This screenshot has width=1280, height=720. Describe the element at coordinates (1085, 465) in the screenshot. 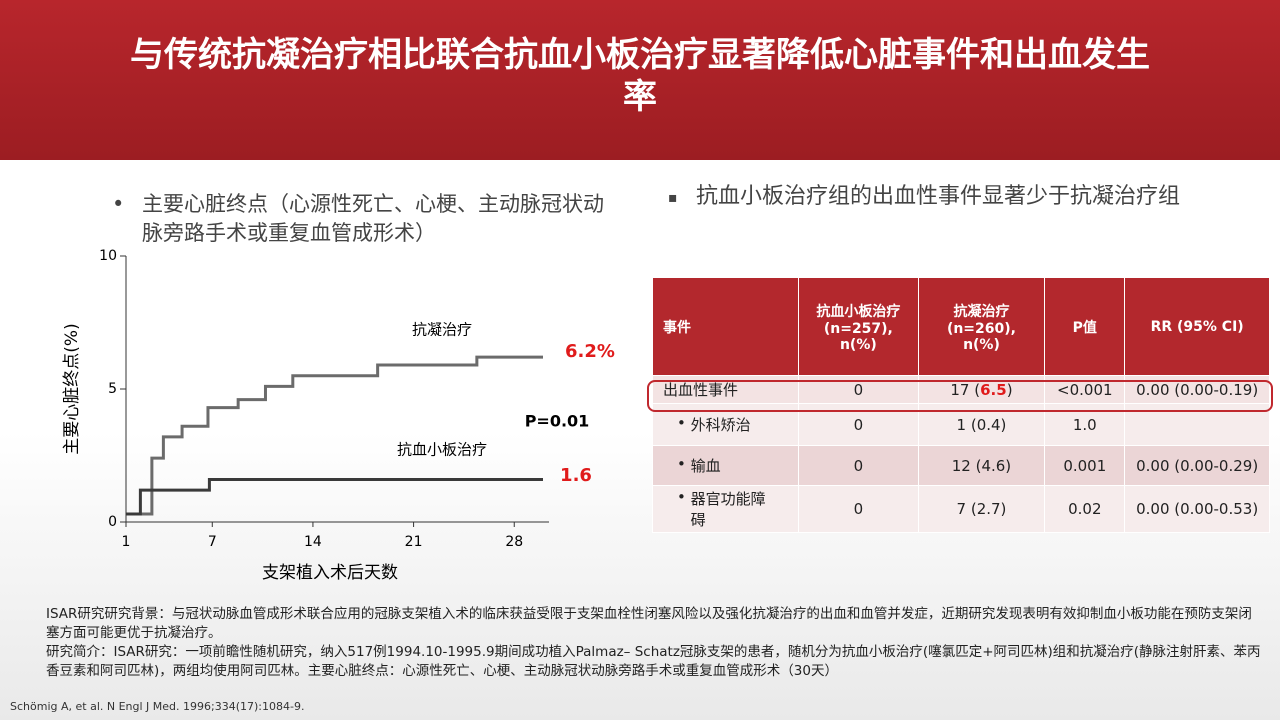

I see `table-cell: 0.001` at that location.